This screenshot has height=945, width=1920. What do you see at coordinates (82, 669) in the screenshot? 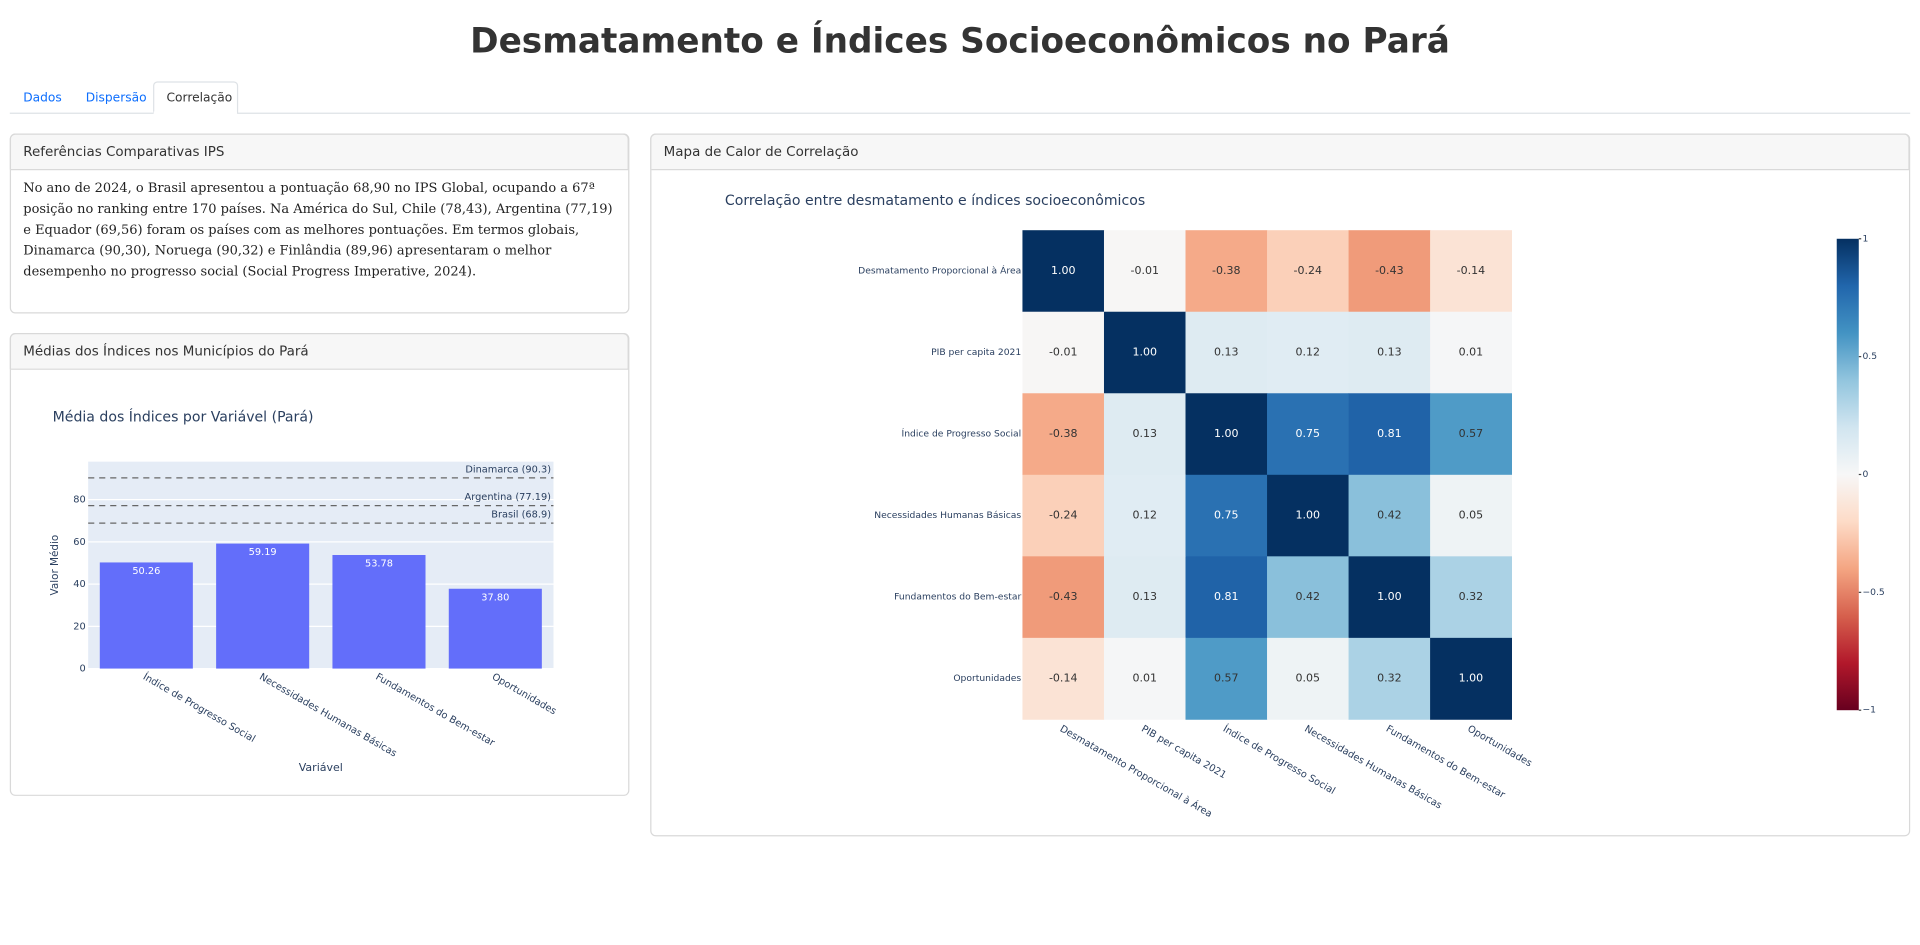
I see `y-tick-label: 0` at bounding box center [82, 669].